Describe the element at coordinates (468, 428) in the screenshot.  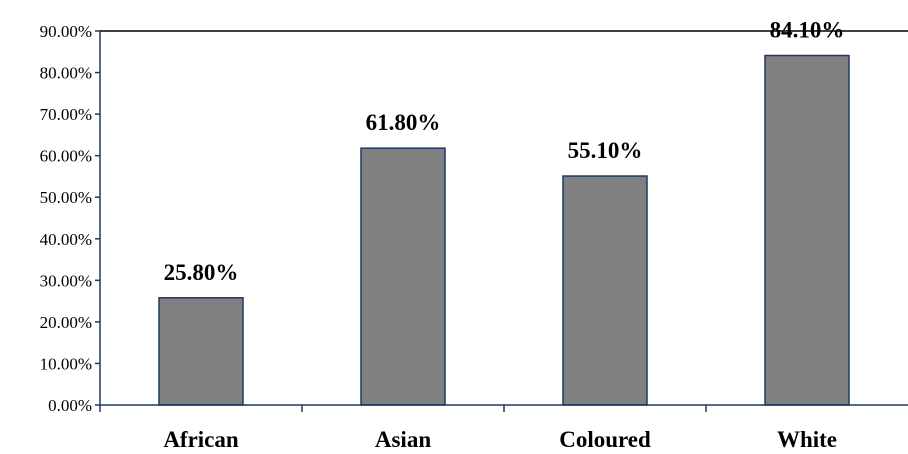
I see `x-axis-ticks: African Asian Coloured White` at that location.